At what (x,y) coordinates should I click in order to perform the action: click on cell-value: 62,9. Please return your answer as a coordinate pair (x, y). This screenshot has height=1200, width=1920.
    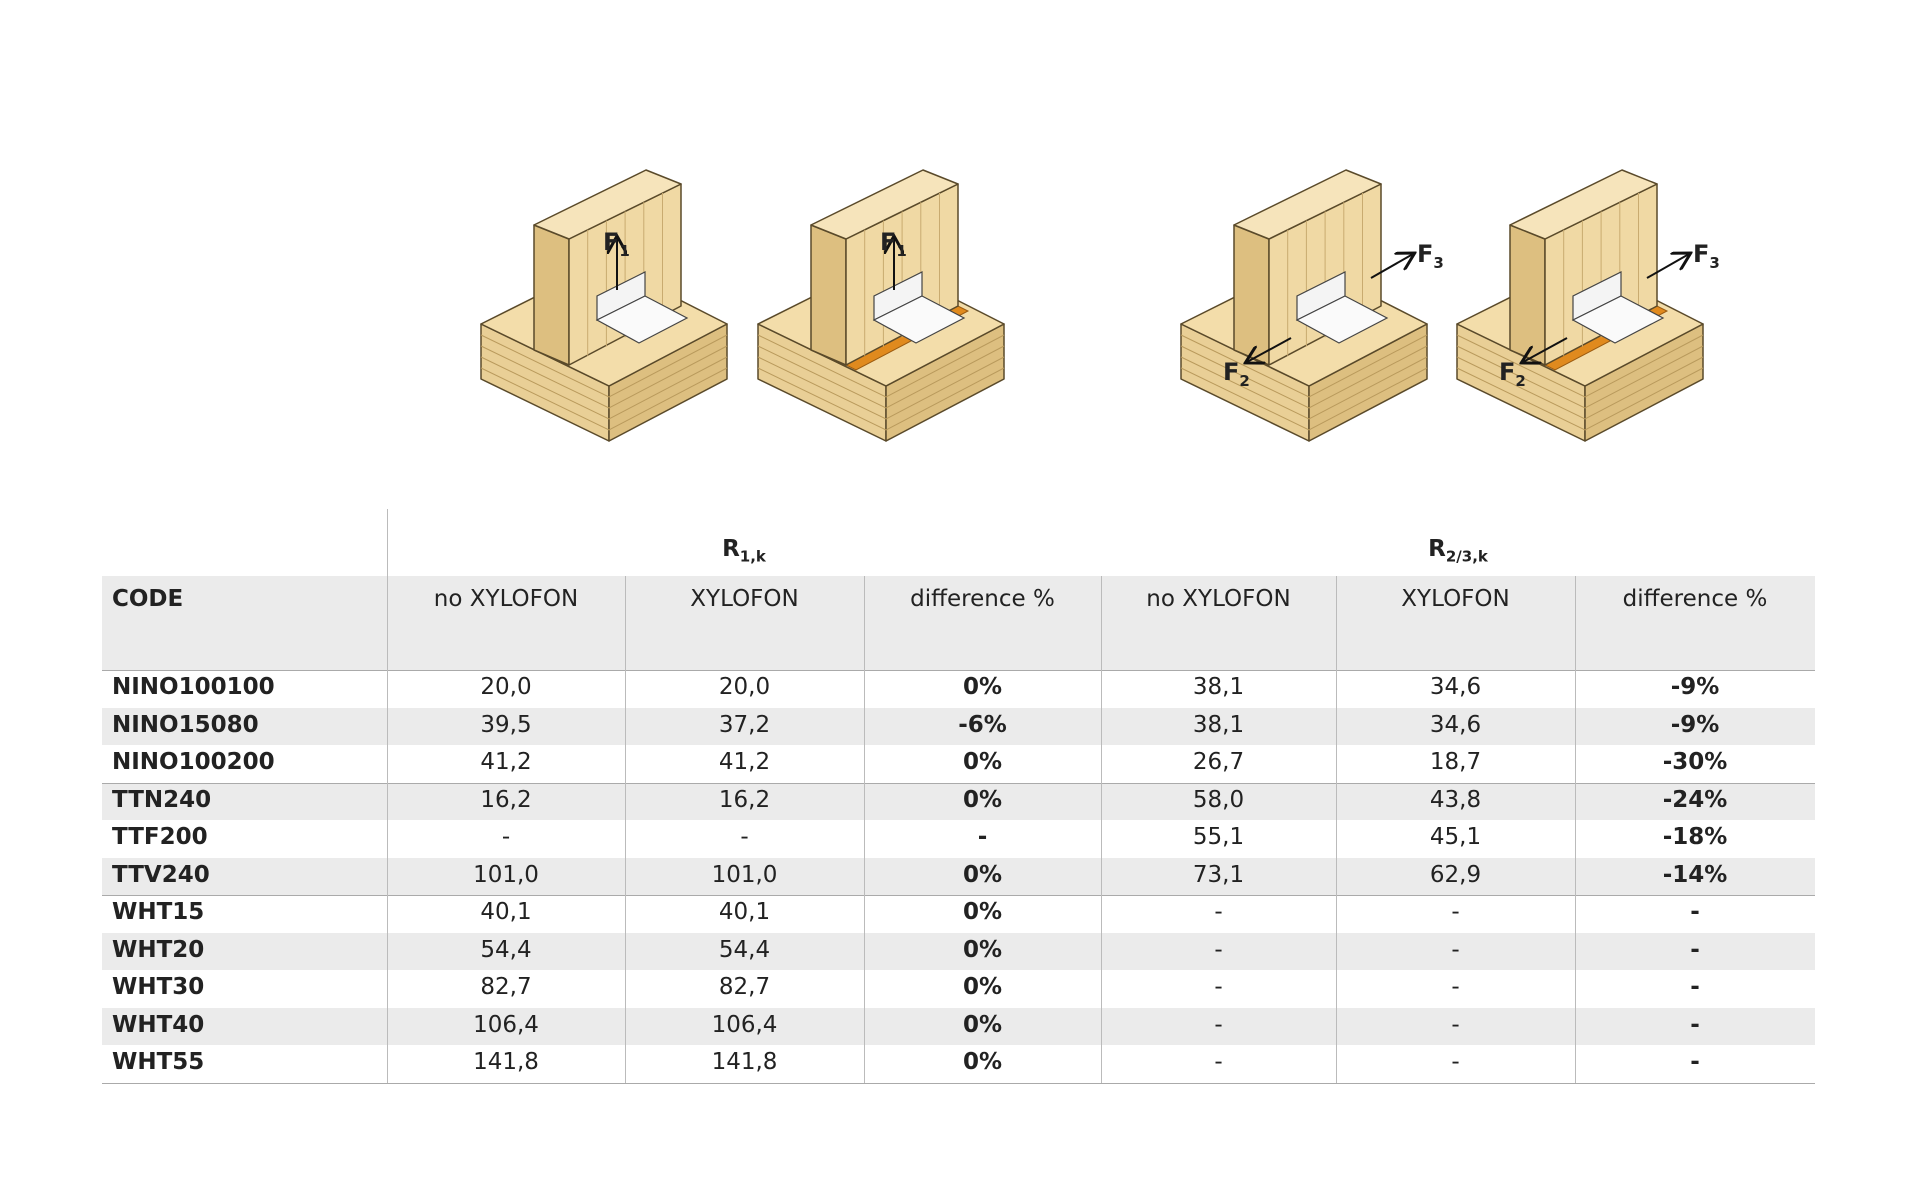
    Looking at the image, I should click on (1455, 874).